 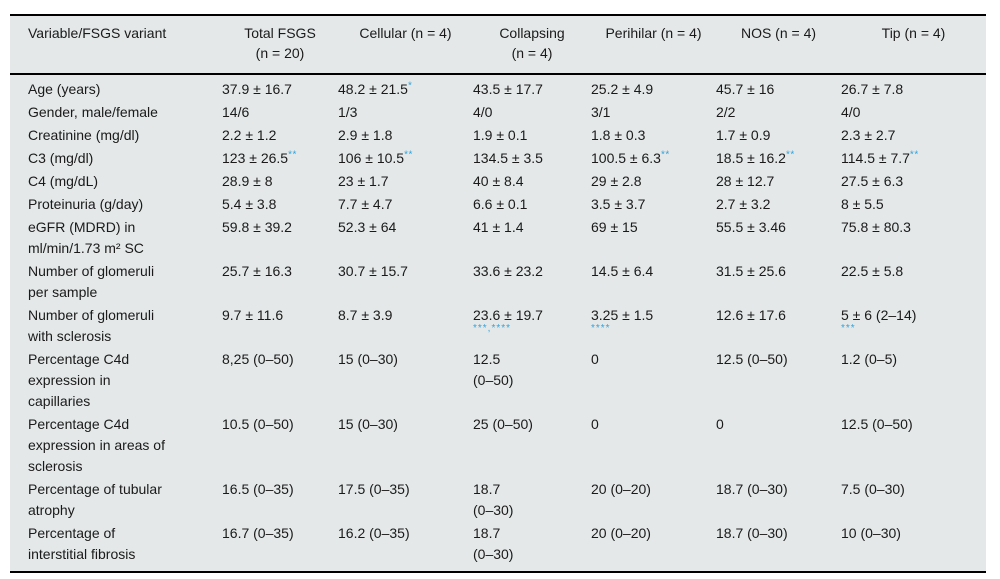 What do you see at coordinates (614, 226) in the screenshot?
I see `cell-value: 69 ± 15` at bounding box center [614, 226].